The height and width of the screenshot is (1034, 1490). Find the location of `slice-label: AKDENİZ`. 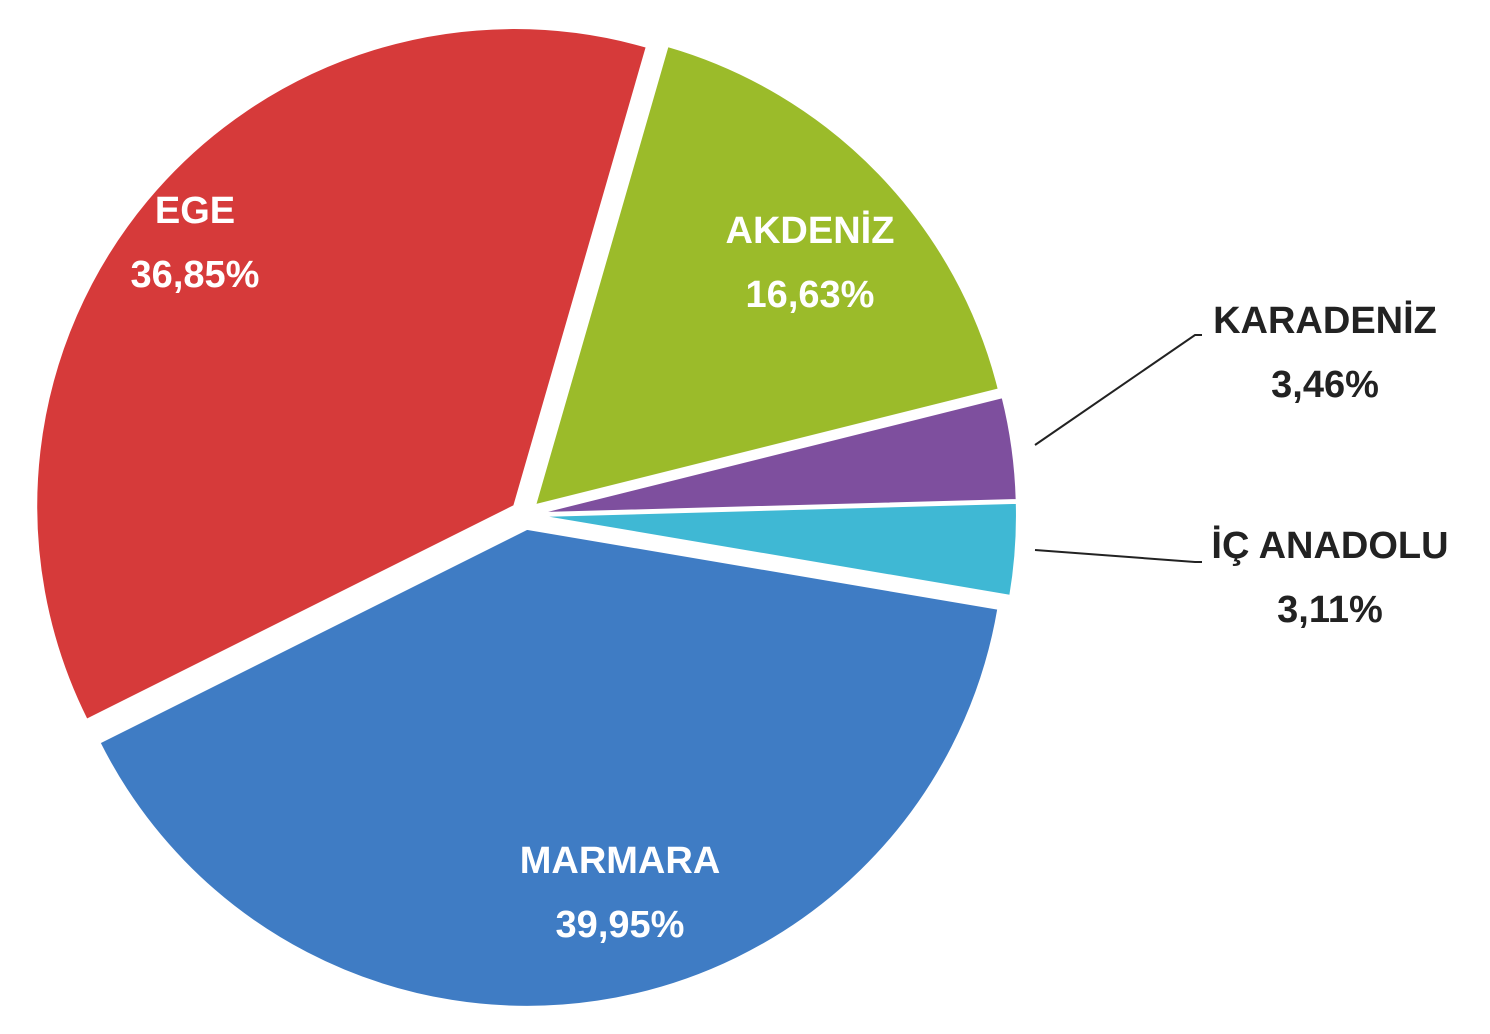

slice-label: AKDENİZ is located at coordinates (810, 231).